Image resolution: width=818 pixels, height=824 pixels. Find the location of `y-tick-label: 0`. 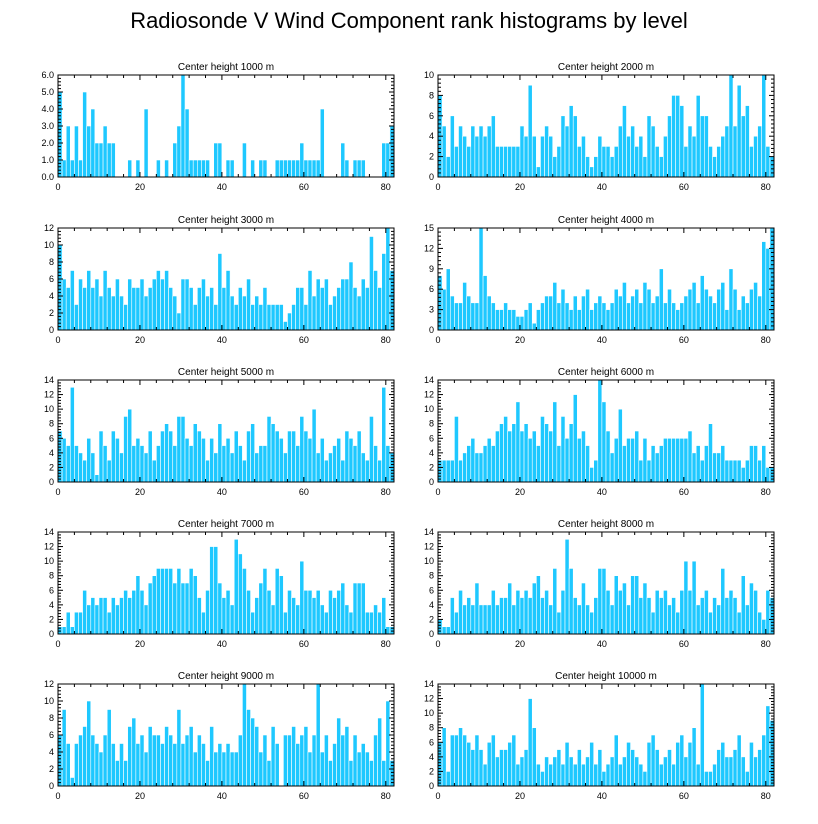

y-tick-label: 0 is located at coordinates (431, 482).